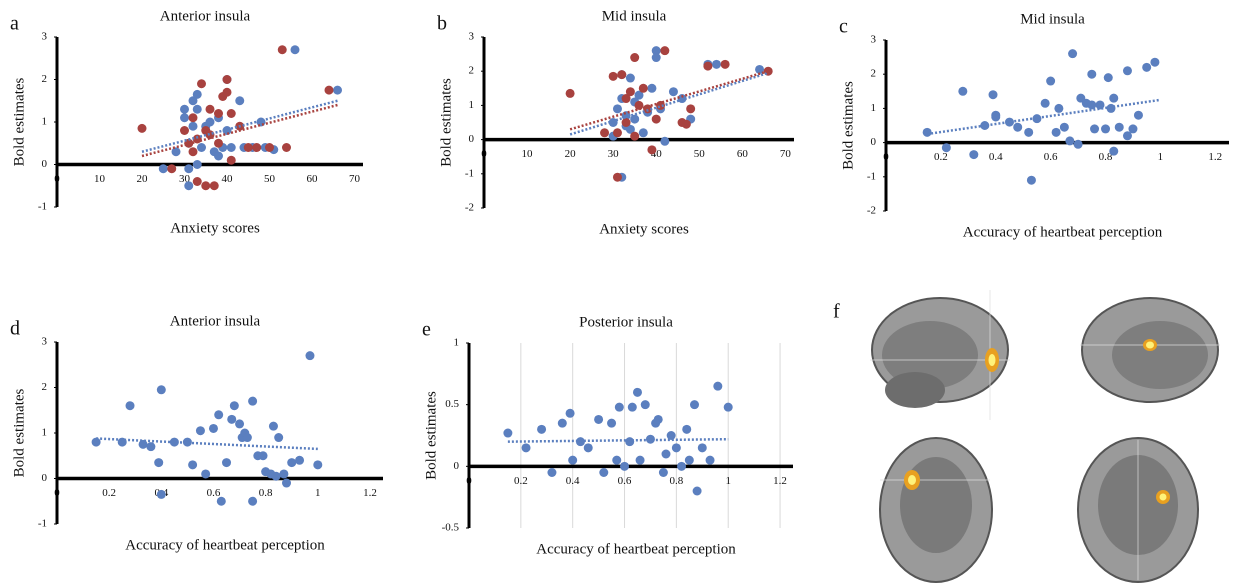  I want to click on chart-title: Posterior insula, so click(626, 322).